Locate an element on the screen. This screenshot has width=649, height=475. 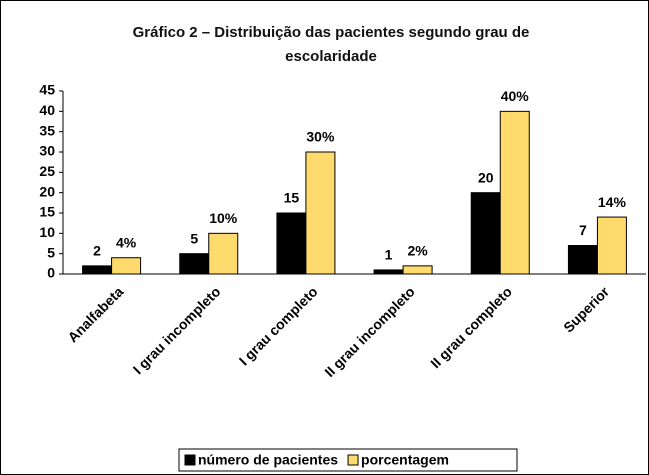
data-label: 40% is located at coordinates (515, 96).